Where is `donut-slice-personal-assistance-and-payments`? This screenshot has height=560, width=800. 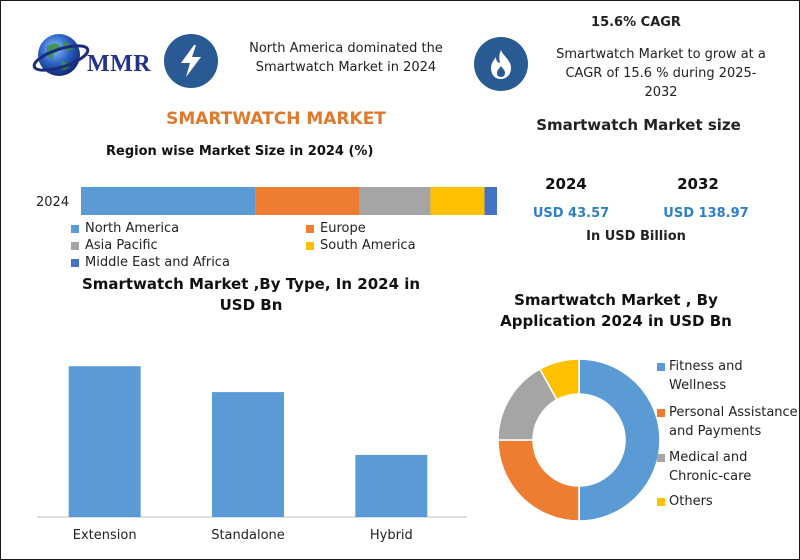 donut-slice-personal-assistance-and-payments is located at coordinates (538, 480).